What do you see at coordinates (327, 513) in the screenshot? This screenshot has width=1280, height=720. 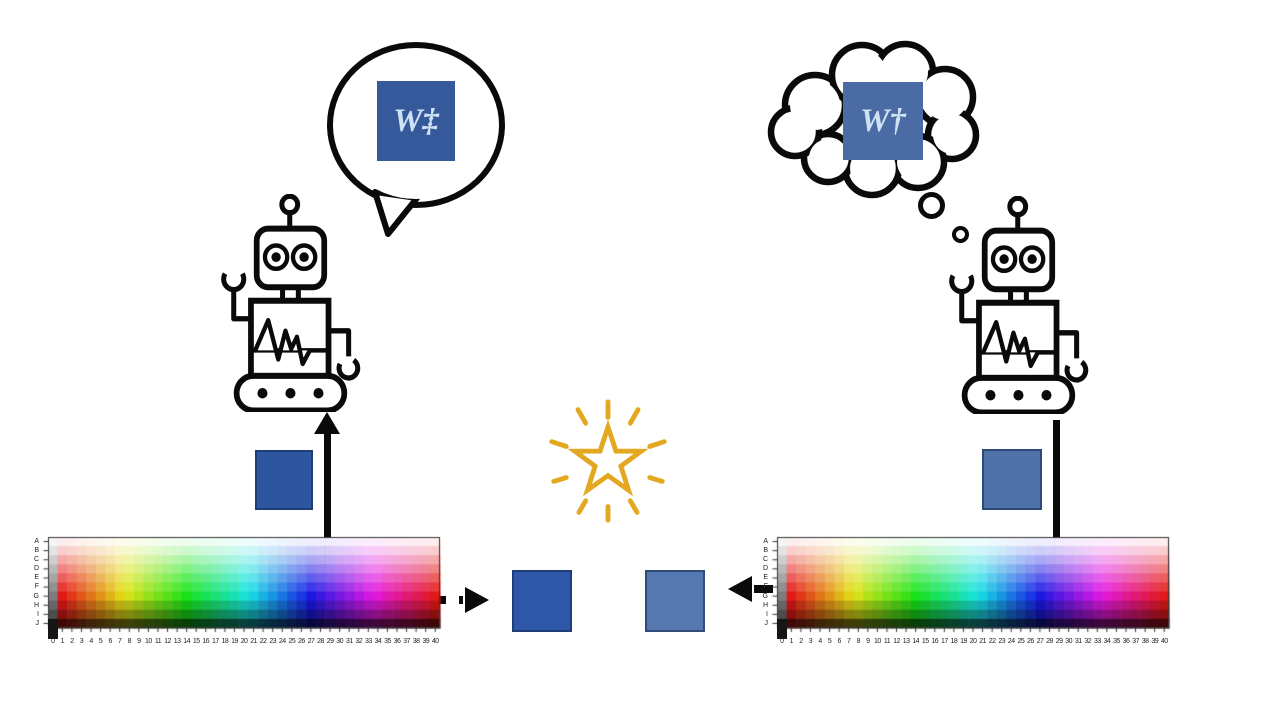 I see `arrow-up-line-left` at bounding box center [327, 513].